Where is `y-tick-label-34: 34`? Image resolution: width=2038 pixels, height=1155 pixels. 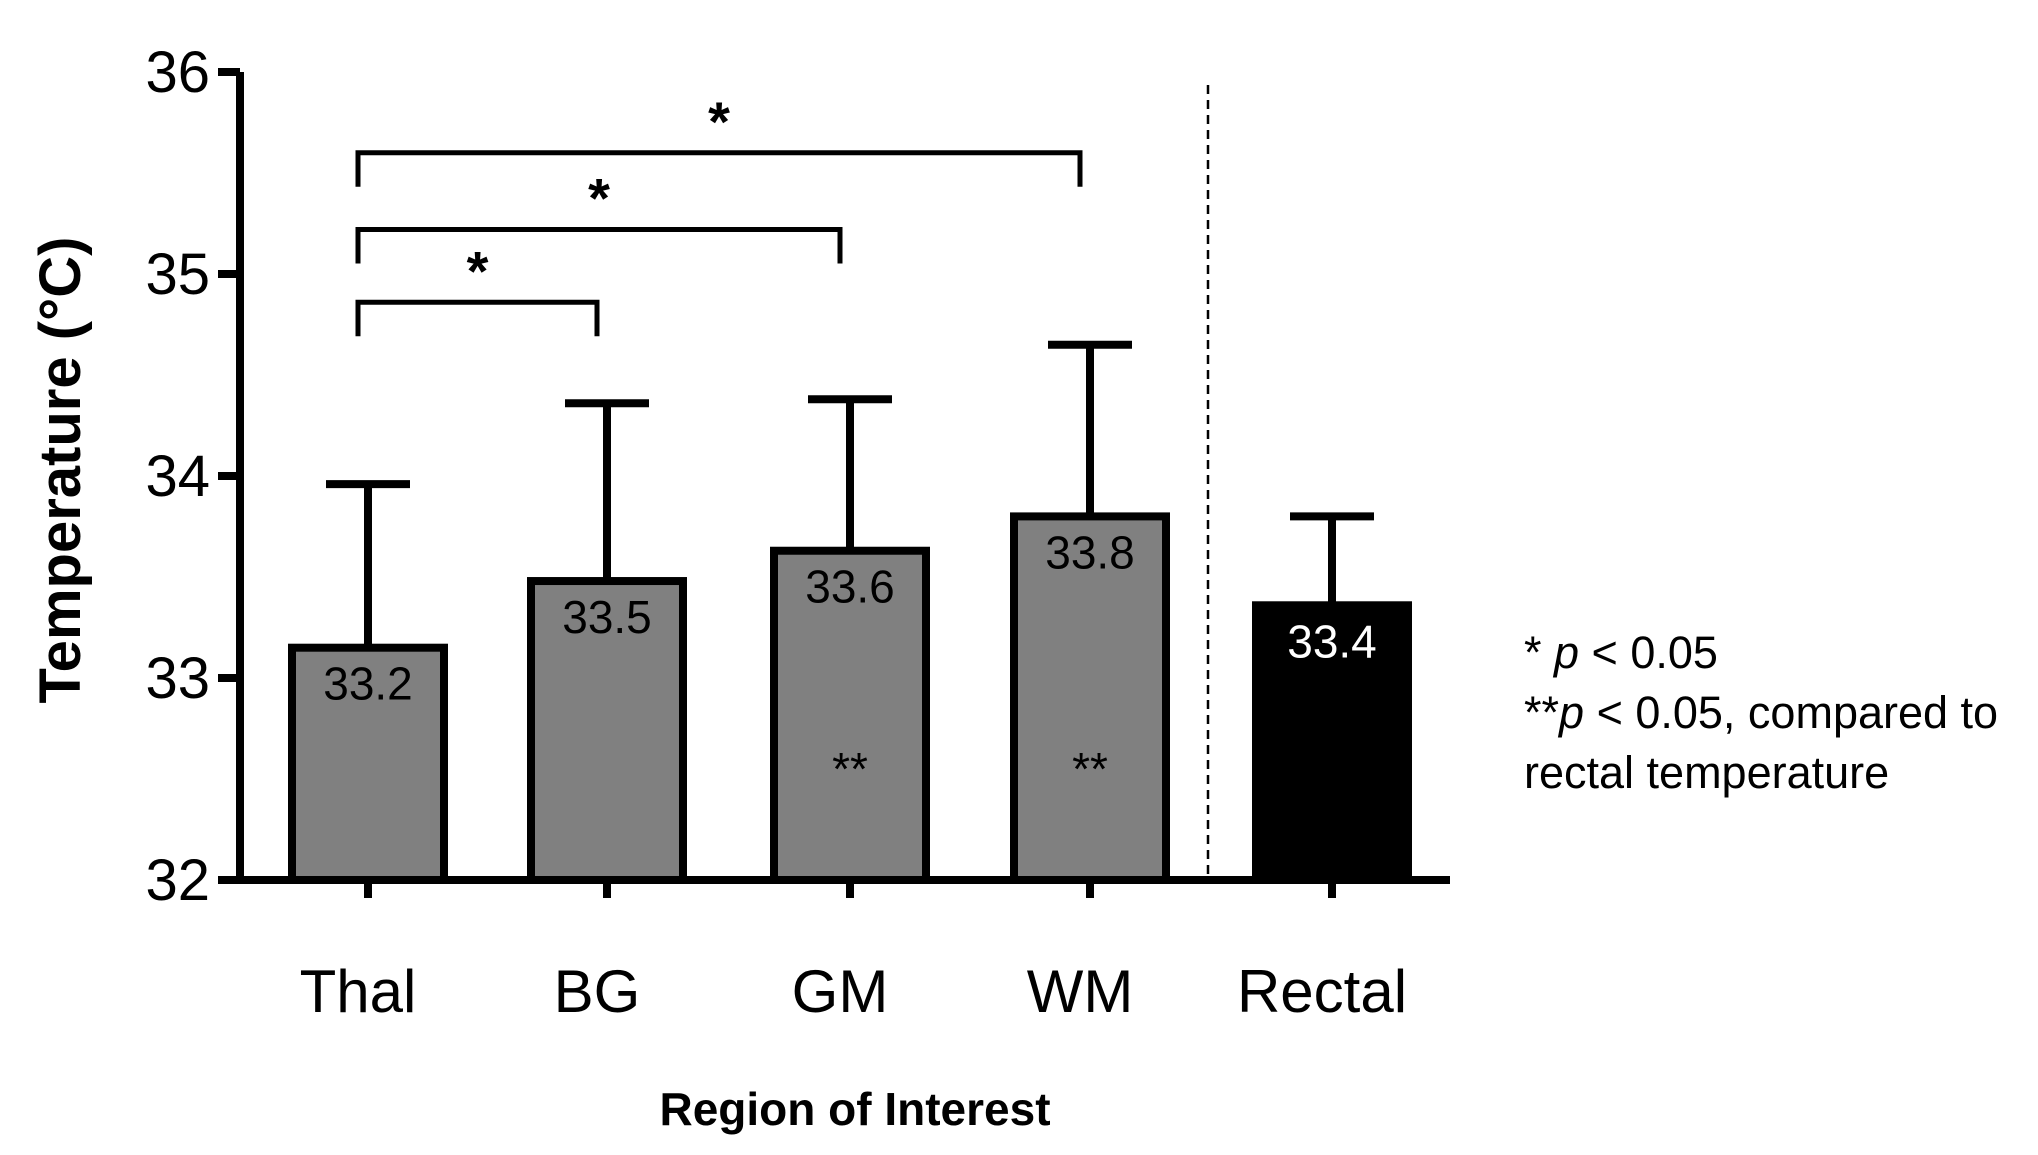
y-tick-label-34: 34 is located at coordinates (177, 476).